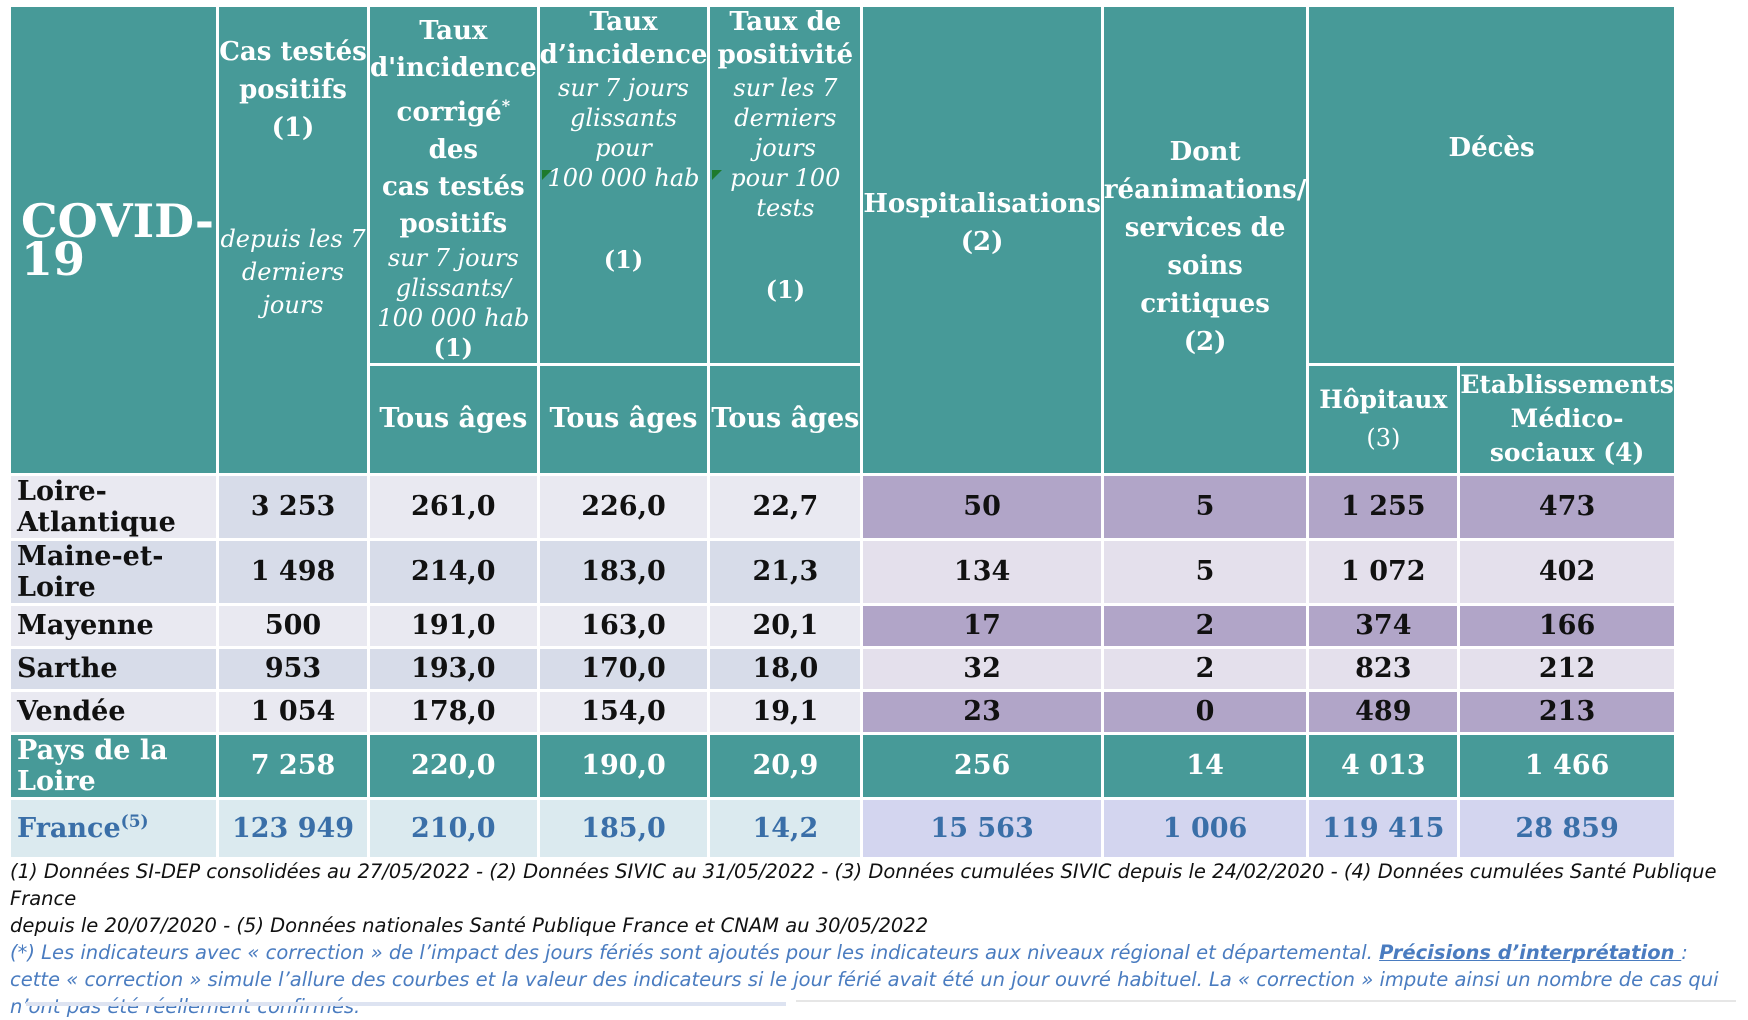 This screenshot has height=1020, width=1748. Describe the element at coordinates (623, 668) in the screenshot. I see `cell-incidence: 170,0` at that location.